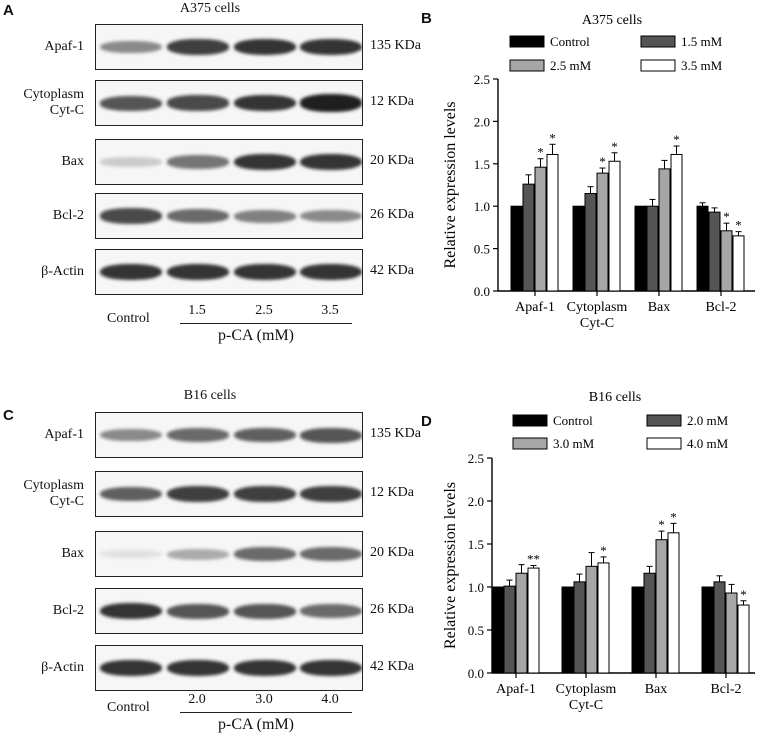  I want to click on y-tick-label: 0.0, so click(476, 673).